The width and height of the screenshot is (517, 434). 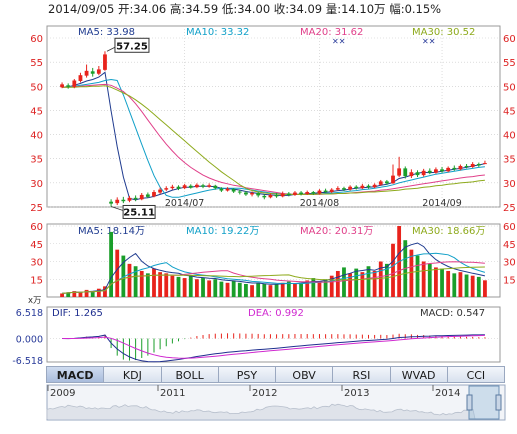 I want to click on tab-kdj: KDJ, so click(x=132, y=374).